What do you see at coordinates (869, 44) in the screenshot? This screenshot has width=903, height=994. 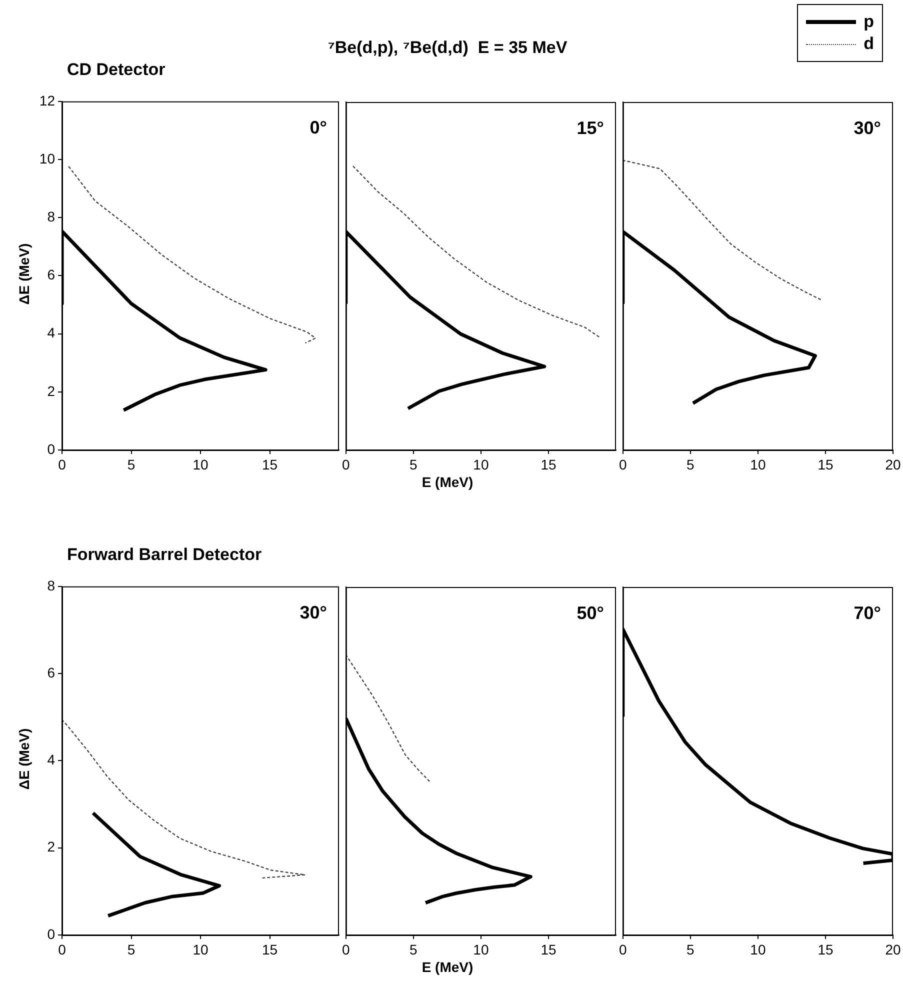 I see `legend-label: d` at bounding box center [869, 44].